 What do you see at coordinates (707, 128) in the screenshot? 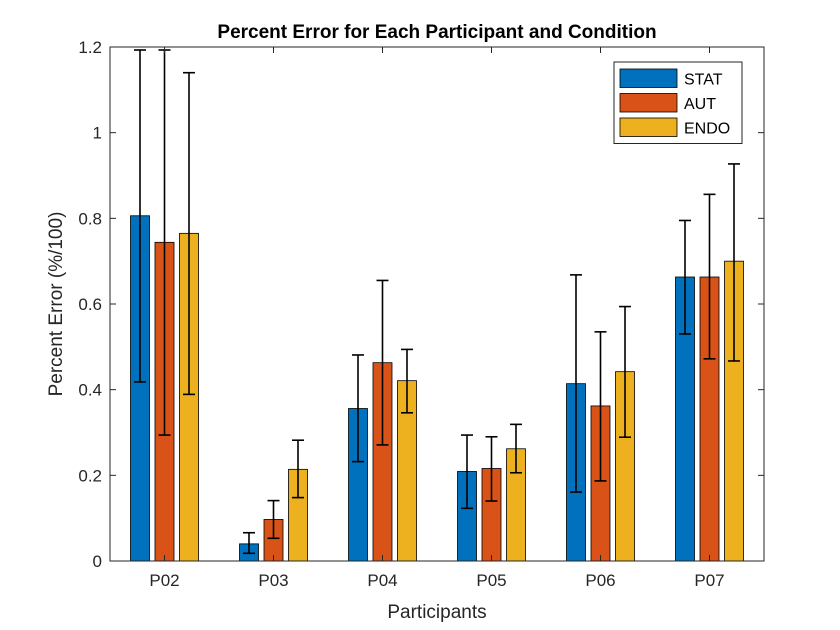
I see `legend-label-endo: ENDO` at bounding box center [707, 128].